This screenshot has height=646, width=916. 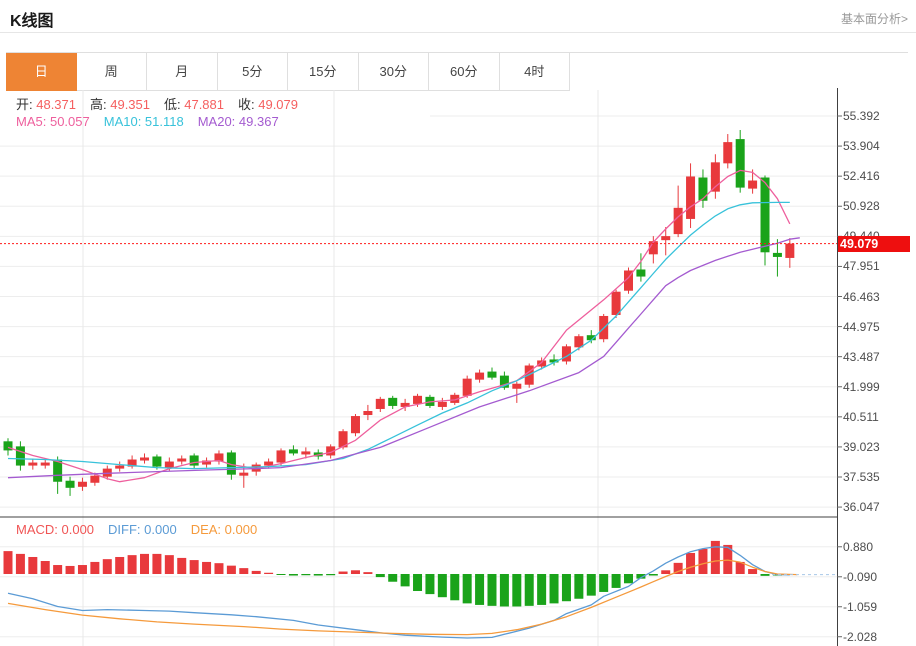 I want to click on y-axis-label: -0.090, so click(x=860, y=576).